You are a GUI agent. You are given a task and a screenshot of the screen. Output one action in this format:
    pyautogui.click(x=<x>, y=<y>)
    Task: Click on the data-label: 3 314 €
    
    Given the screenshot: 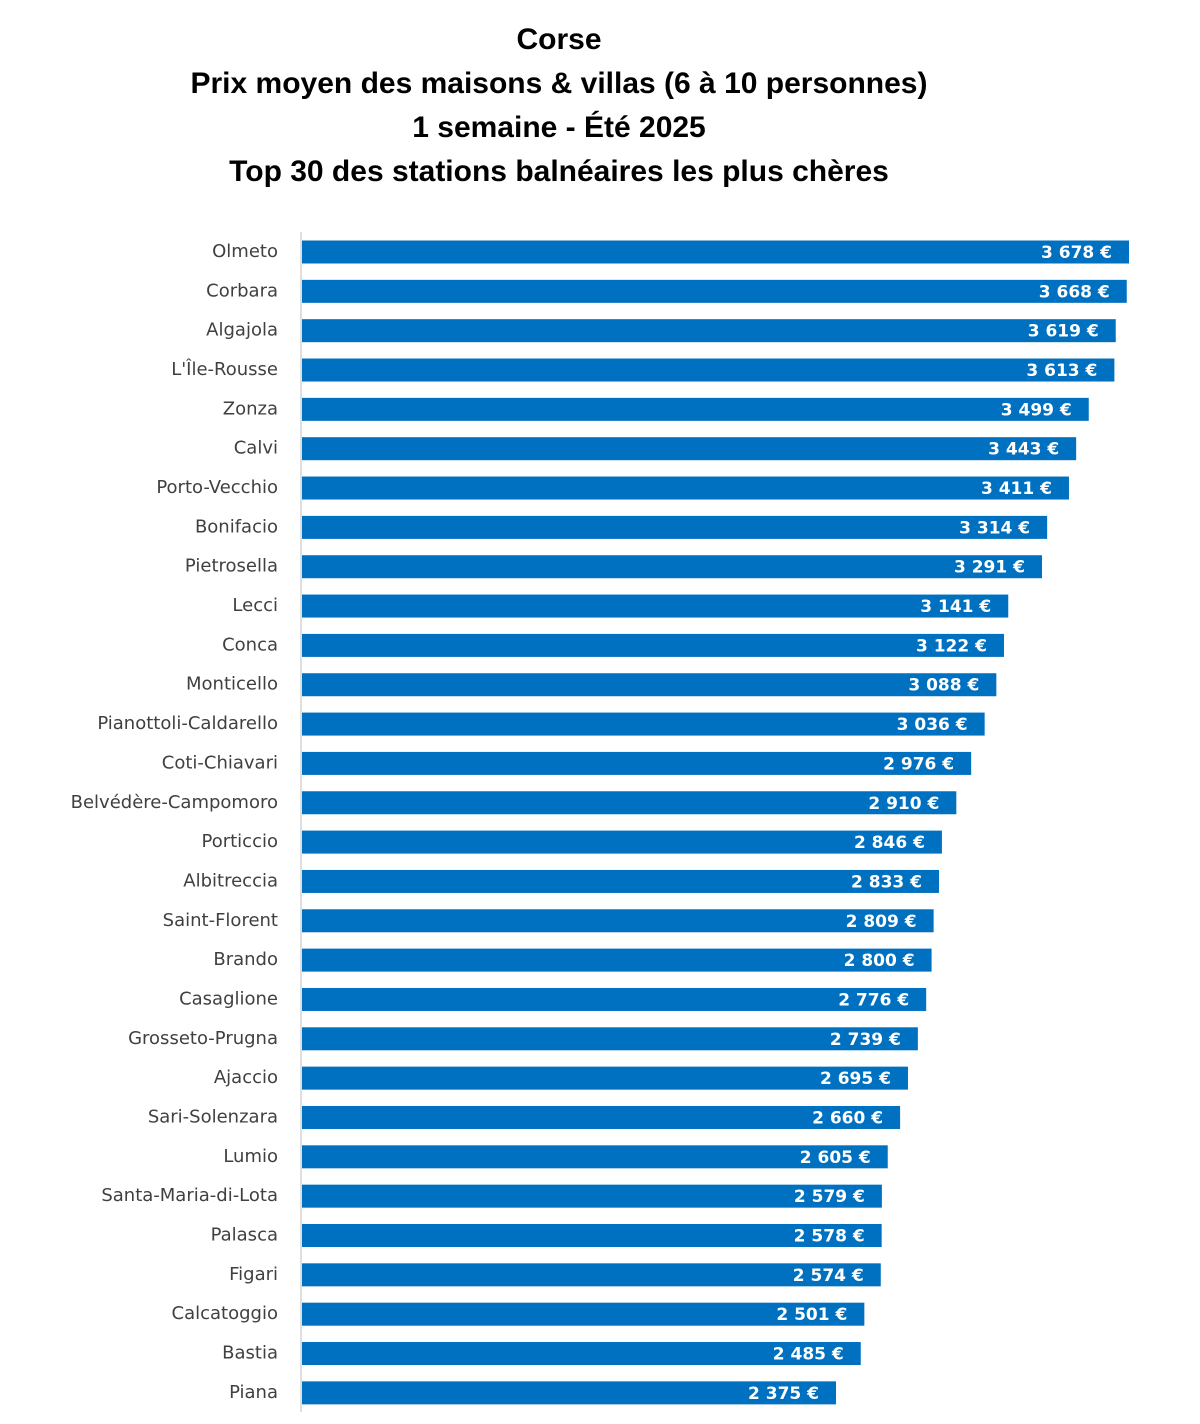 What is the action you would take?
    pyautogui.click(x=994, y=528)
    